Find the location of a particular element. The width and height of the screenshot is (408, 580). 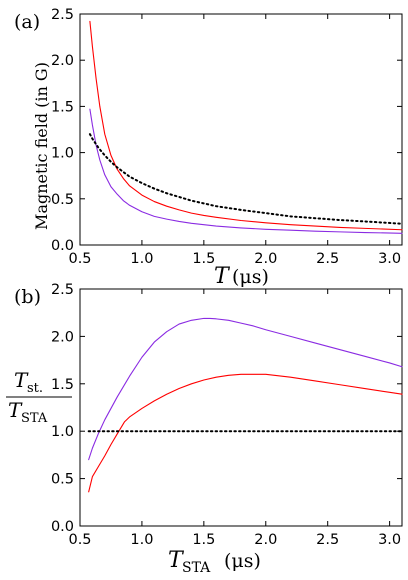

panel-b-ylabel-den-sub: STA is located at coordinates (34, 418).